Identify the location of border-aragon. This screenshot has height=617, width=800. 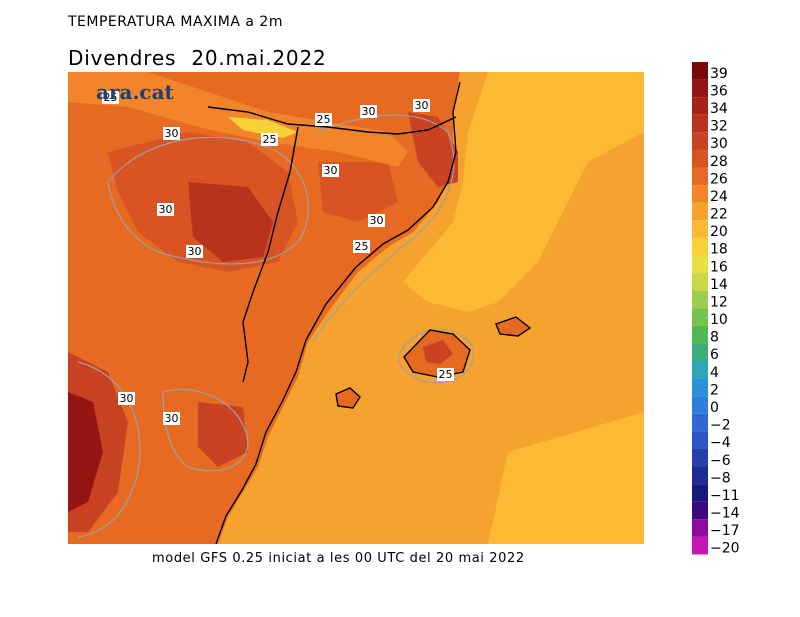
(270, 254).